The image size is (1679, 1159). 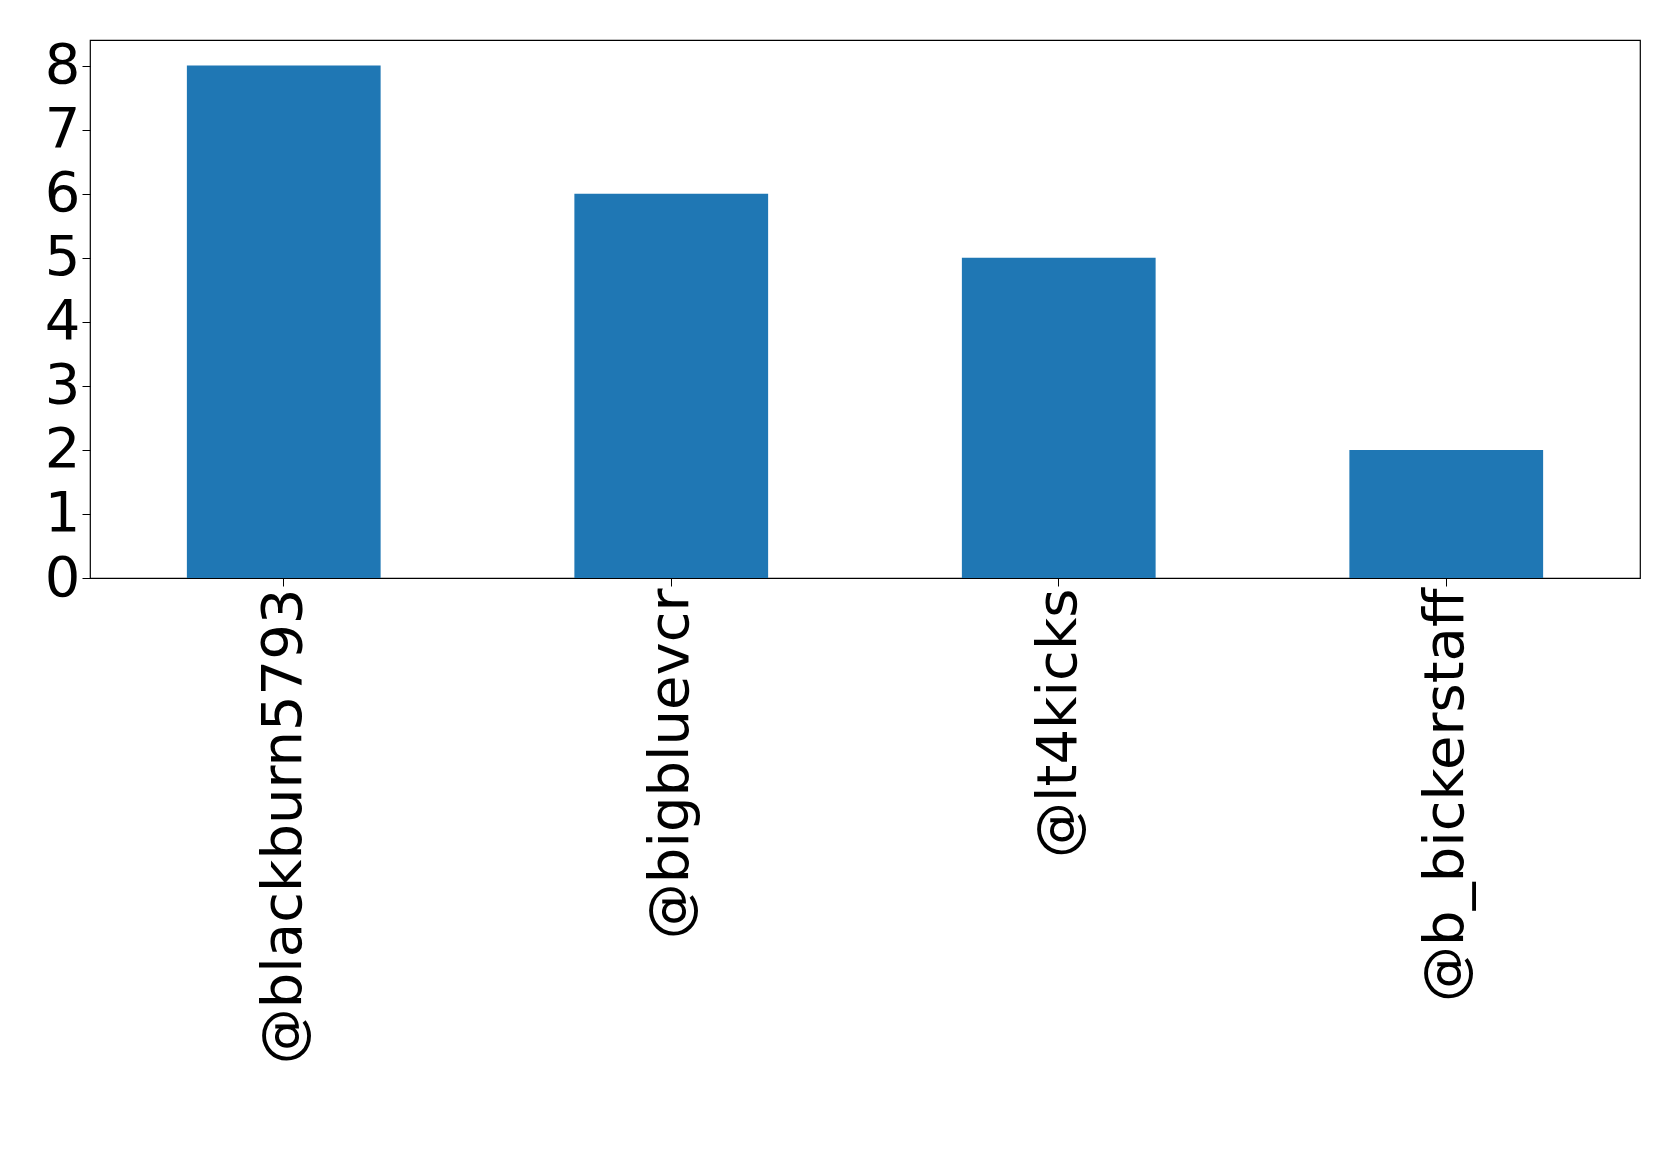 I want to click on y-tick-label: 5, so click(x=62, y=256).